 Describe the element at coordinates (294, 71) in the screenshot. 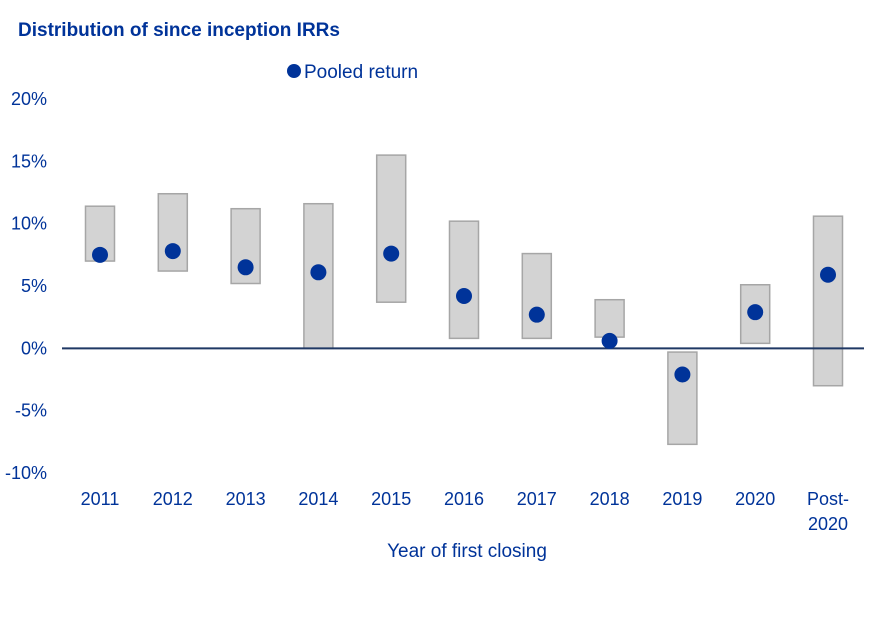

I see `legend-marker-pooled-return` at that location.